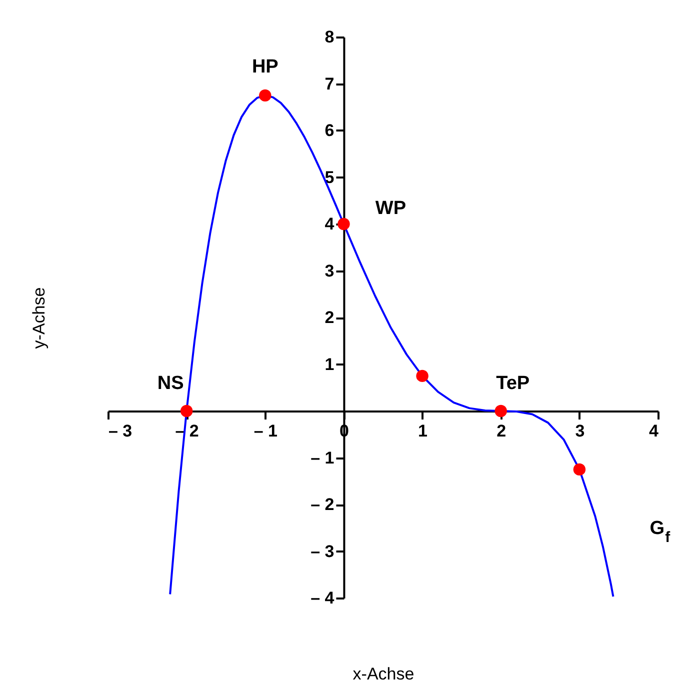 The height and width of the screenshot is (686, 691). What do you see at coordinates (322, 551) in the screenshot?
I see `y-tick-label: – 3` at bounding box center [322, 551].